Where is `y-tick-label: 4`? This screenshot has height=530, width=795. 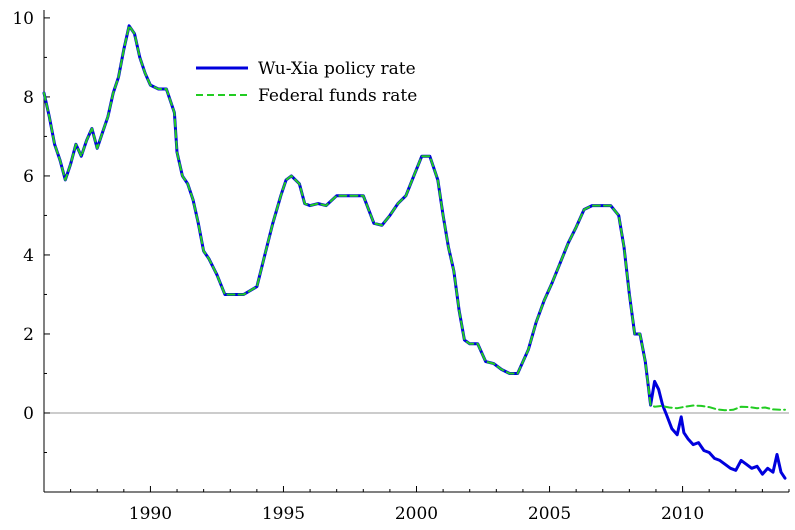 y-tick-label: 4 is located at coordinates (28, 256).